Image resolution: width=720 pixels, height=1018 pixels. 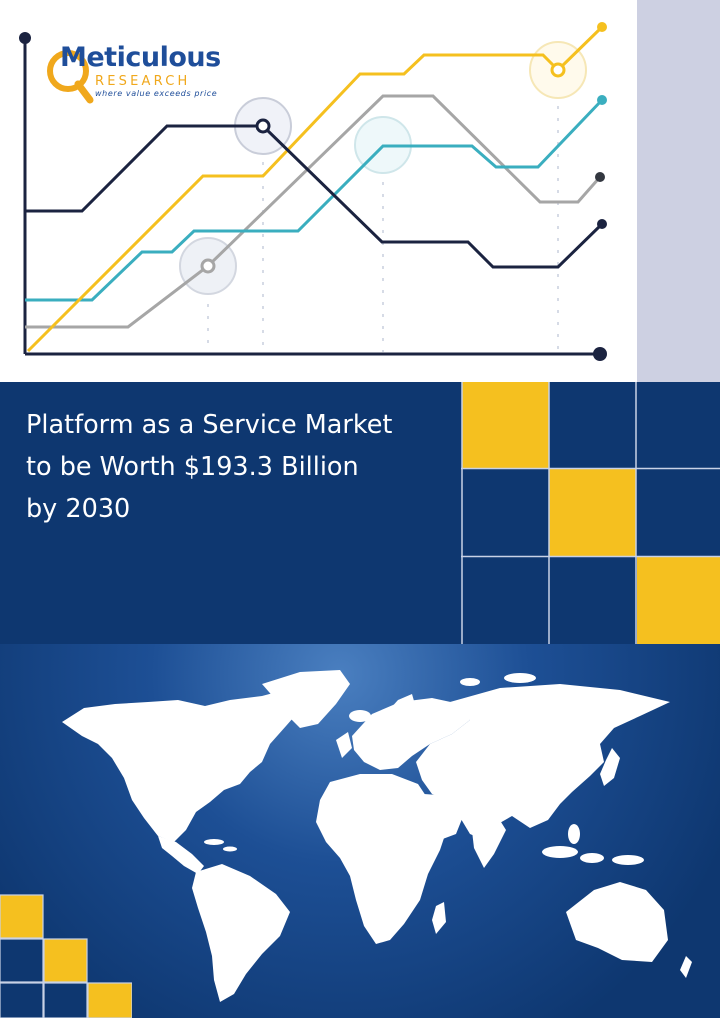 What do you see at coordinates (209, 425) in the screenshot?
I see `title-line: Platform as a Service Market` at bounding box center [209, 425].